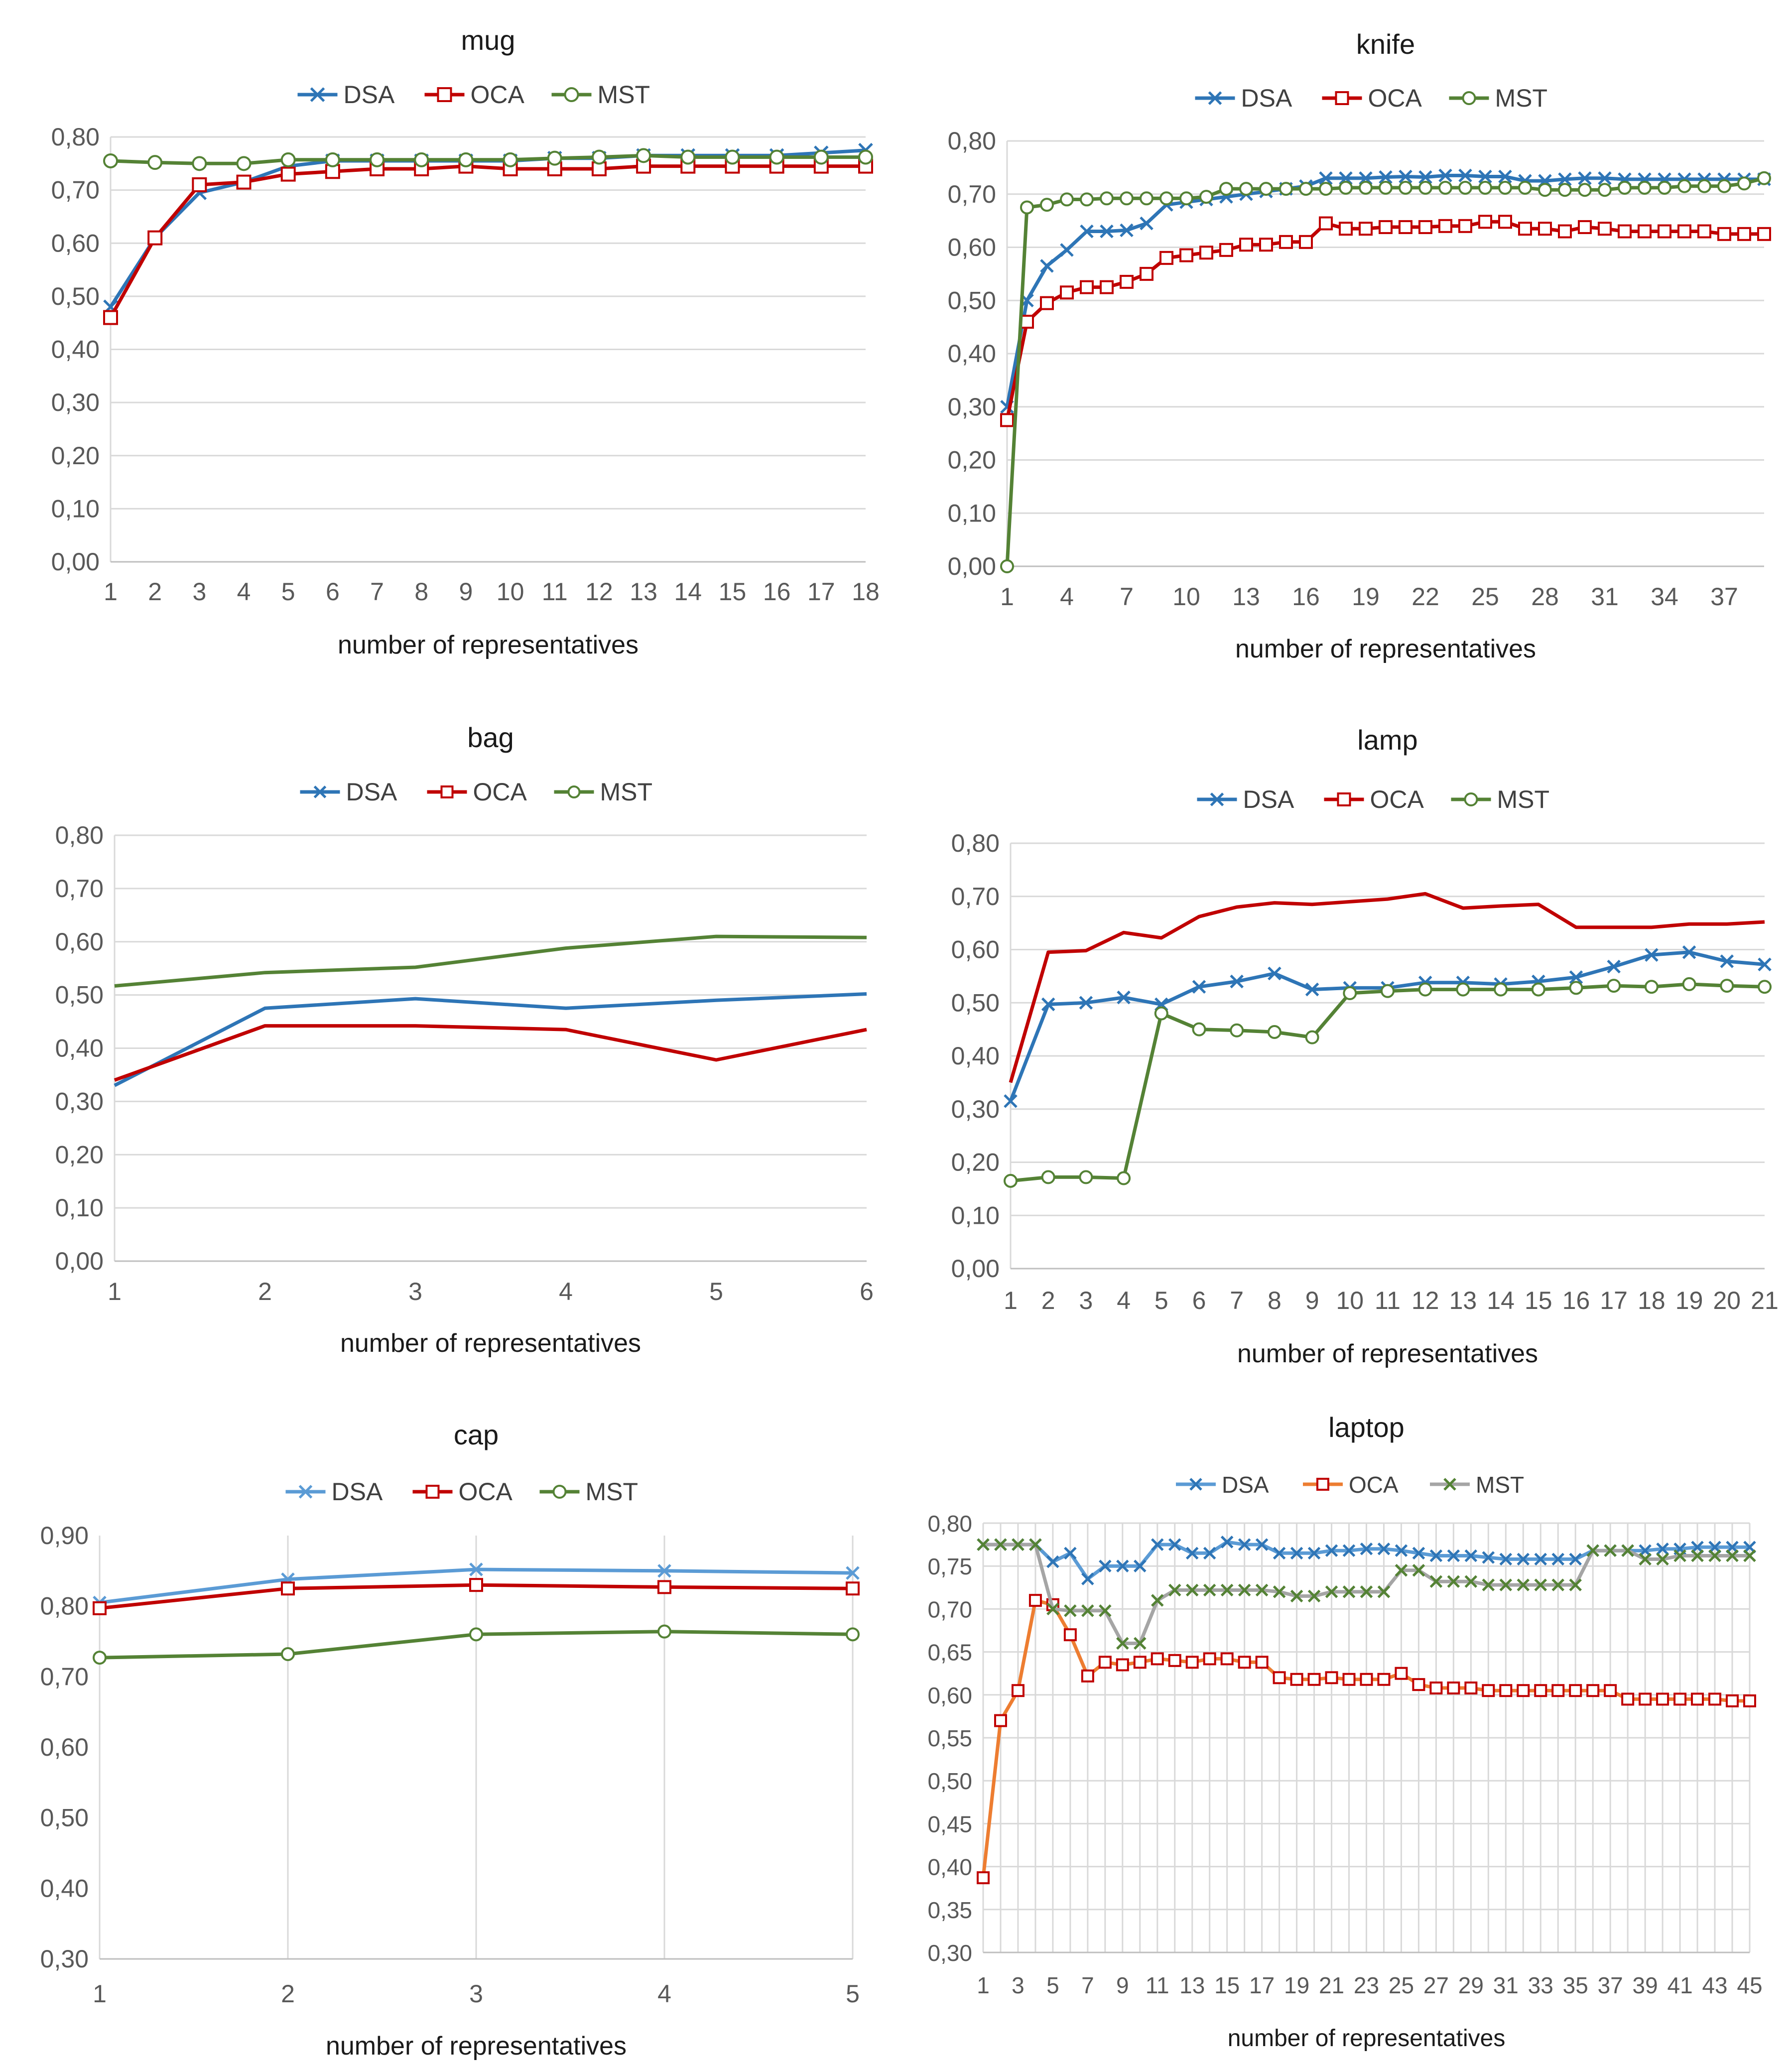 Image resolution: width=1792 pixels, height=2071 pixels. Describe the element at coordinates (461, 1492) in the screenshot. I see `legend-cap: DSA OCA MST` at that location.